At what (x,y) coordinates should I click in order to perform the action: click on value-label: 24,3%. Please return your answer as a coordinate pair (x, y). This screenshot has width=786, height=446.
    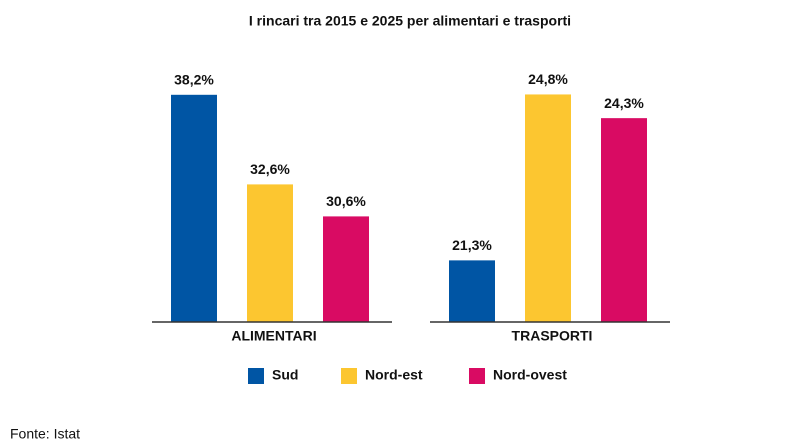
    Looking at the image, I should click on (624, 103).